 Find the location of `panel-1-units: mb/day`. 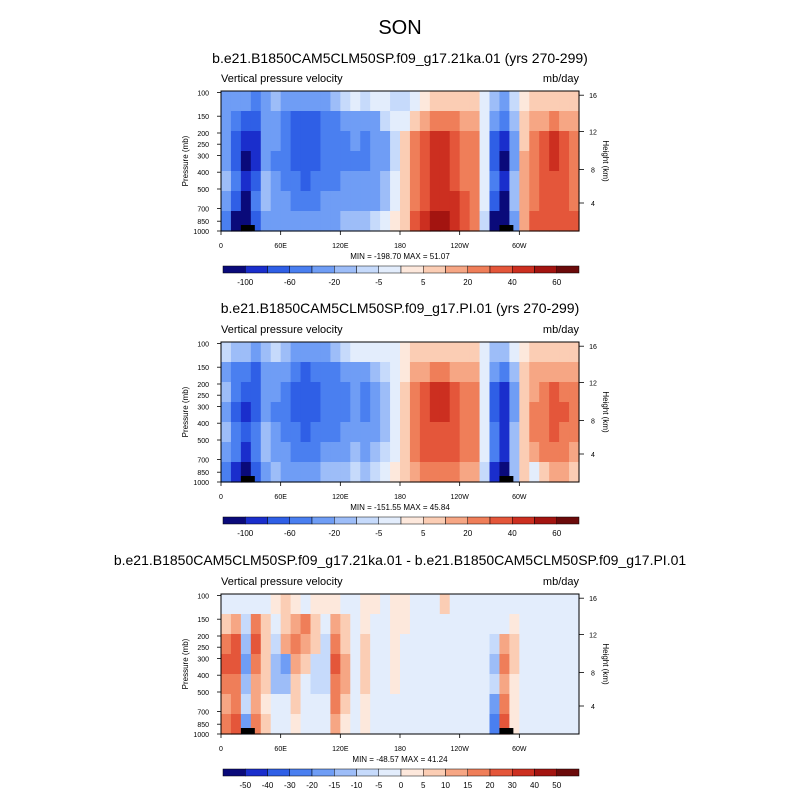

panel-1-units: mb/day is located at coordinates (561, 79).